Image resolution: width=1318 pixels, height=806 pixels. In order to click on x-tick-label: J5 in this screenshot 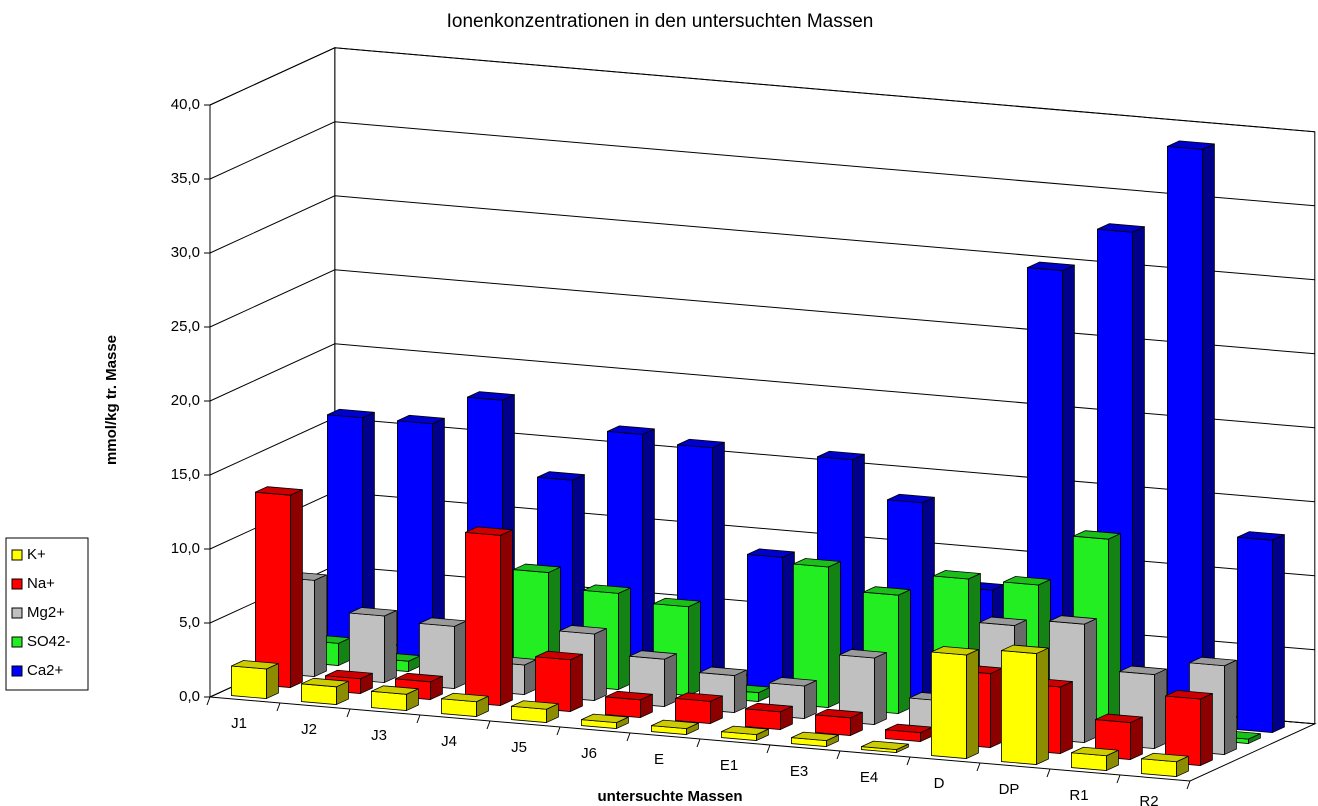, I will do `click(519, 747)`.